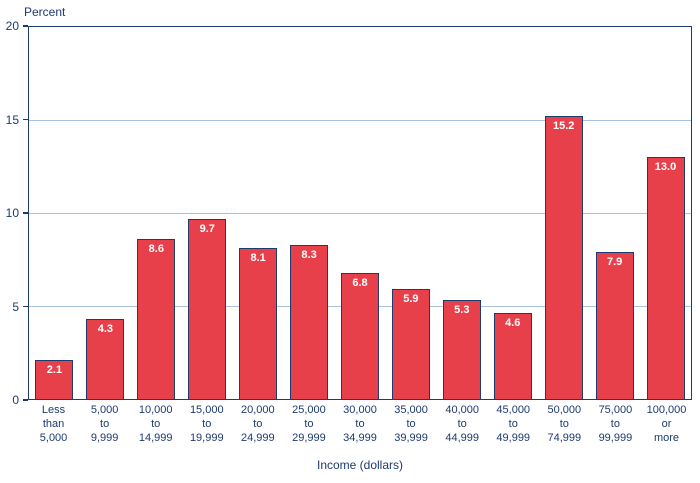 This screenshot has height=483, width=700. Describe the element at coordinates (563, 257) in the screenshot. I see `bar-10: 15.2` at that location.